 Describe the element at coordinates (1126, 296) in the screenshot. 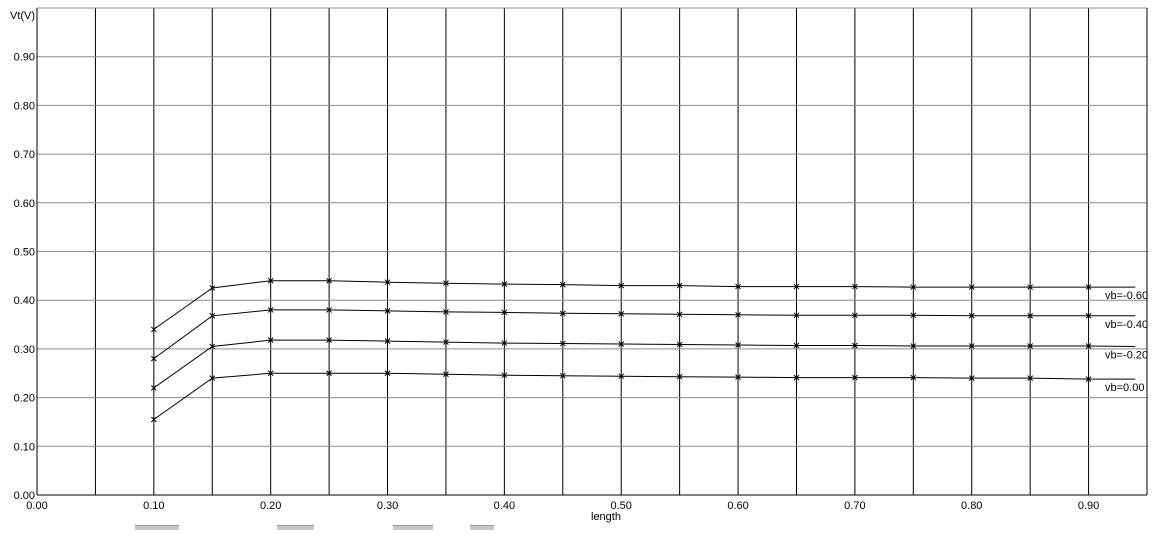

I see `series-label: vb=-0.60` at that location.